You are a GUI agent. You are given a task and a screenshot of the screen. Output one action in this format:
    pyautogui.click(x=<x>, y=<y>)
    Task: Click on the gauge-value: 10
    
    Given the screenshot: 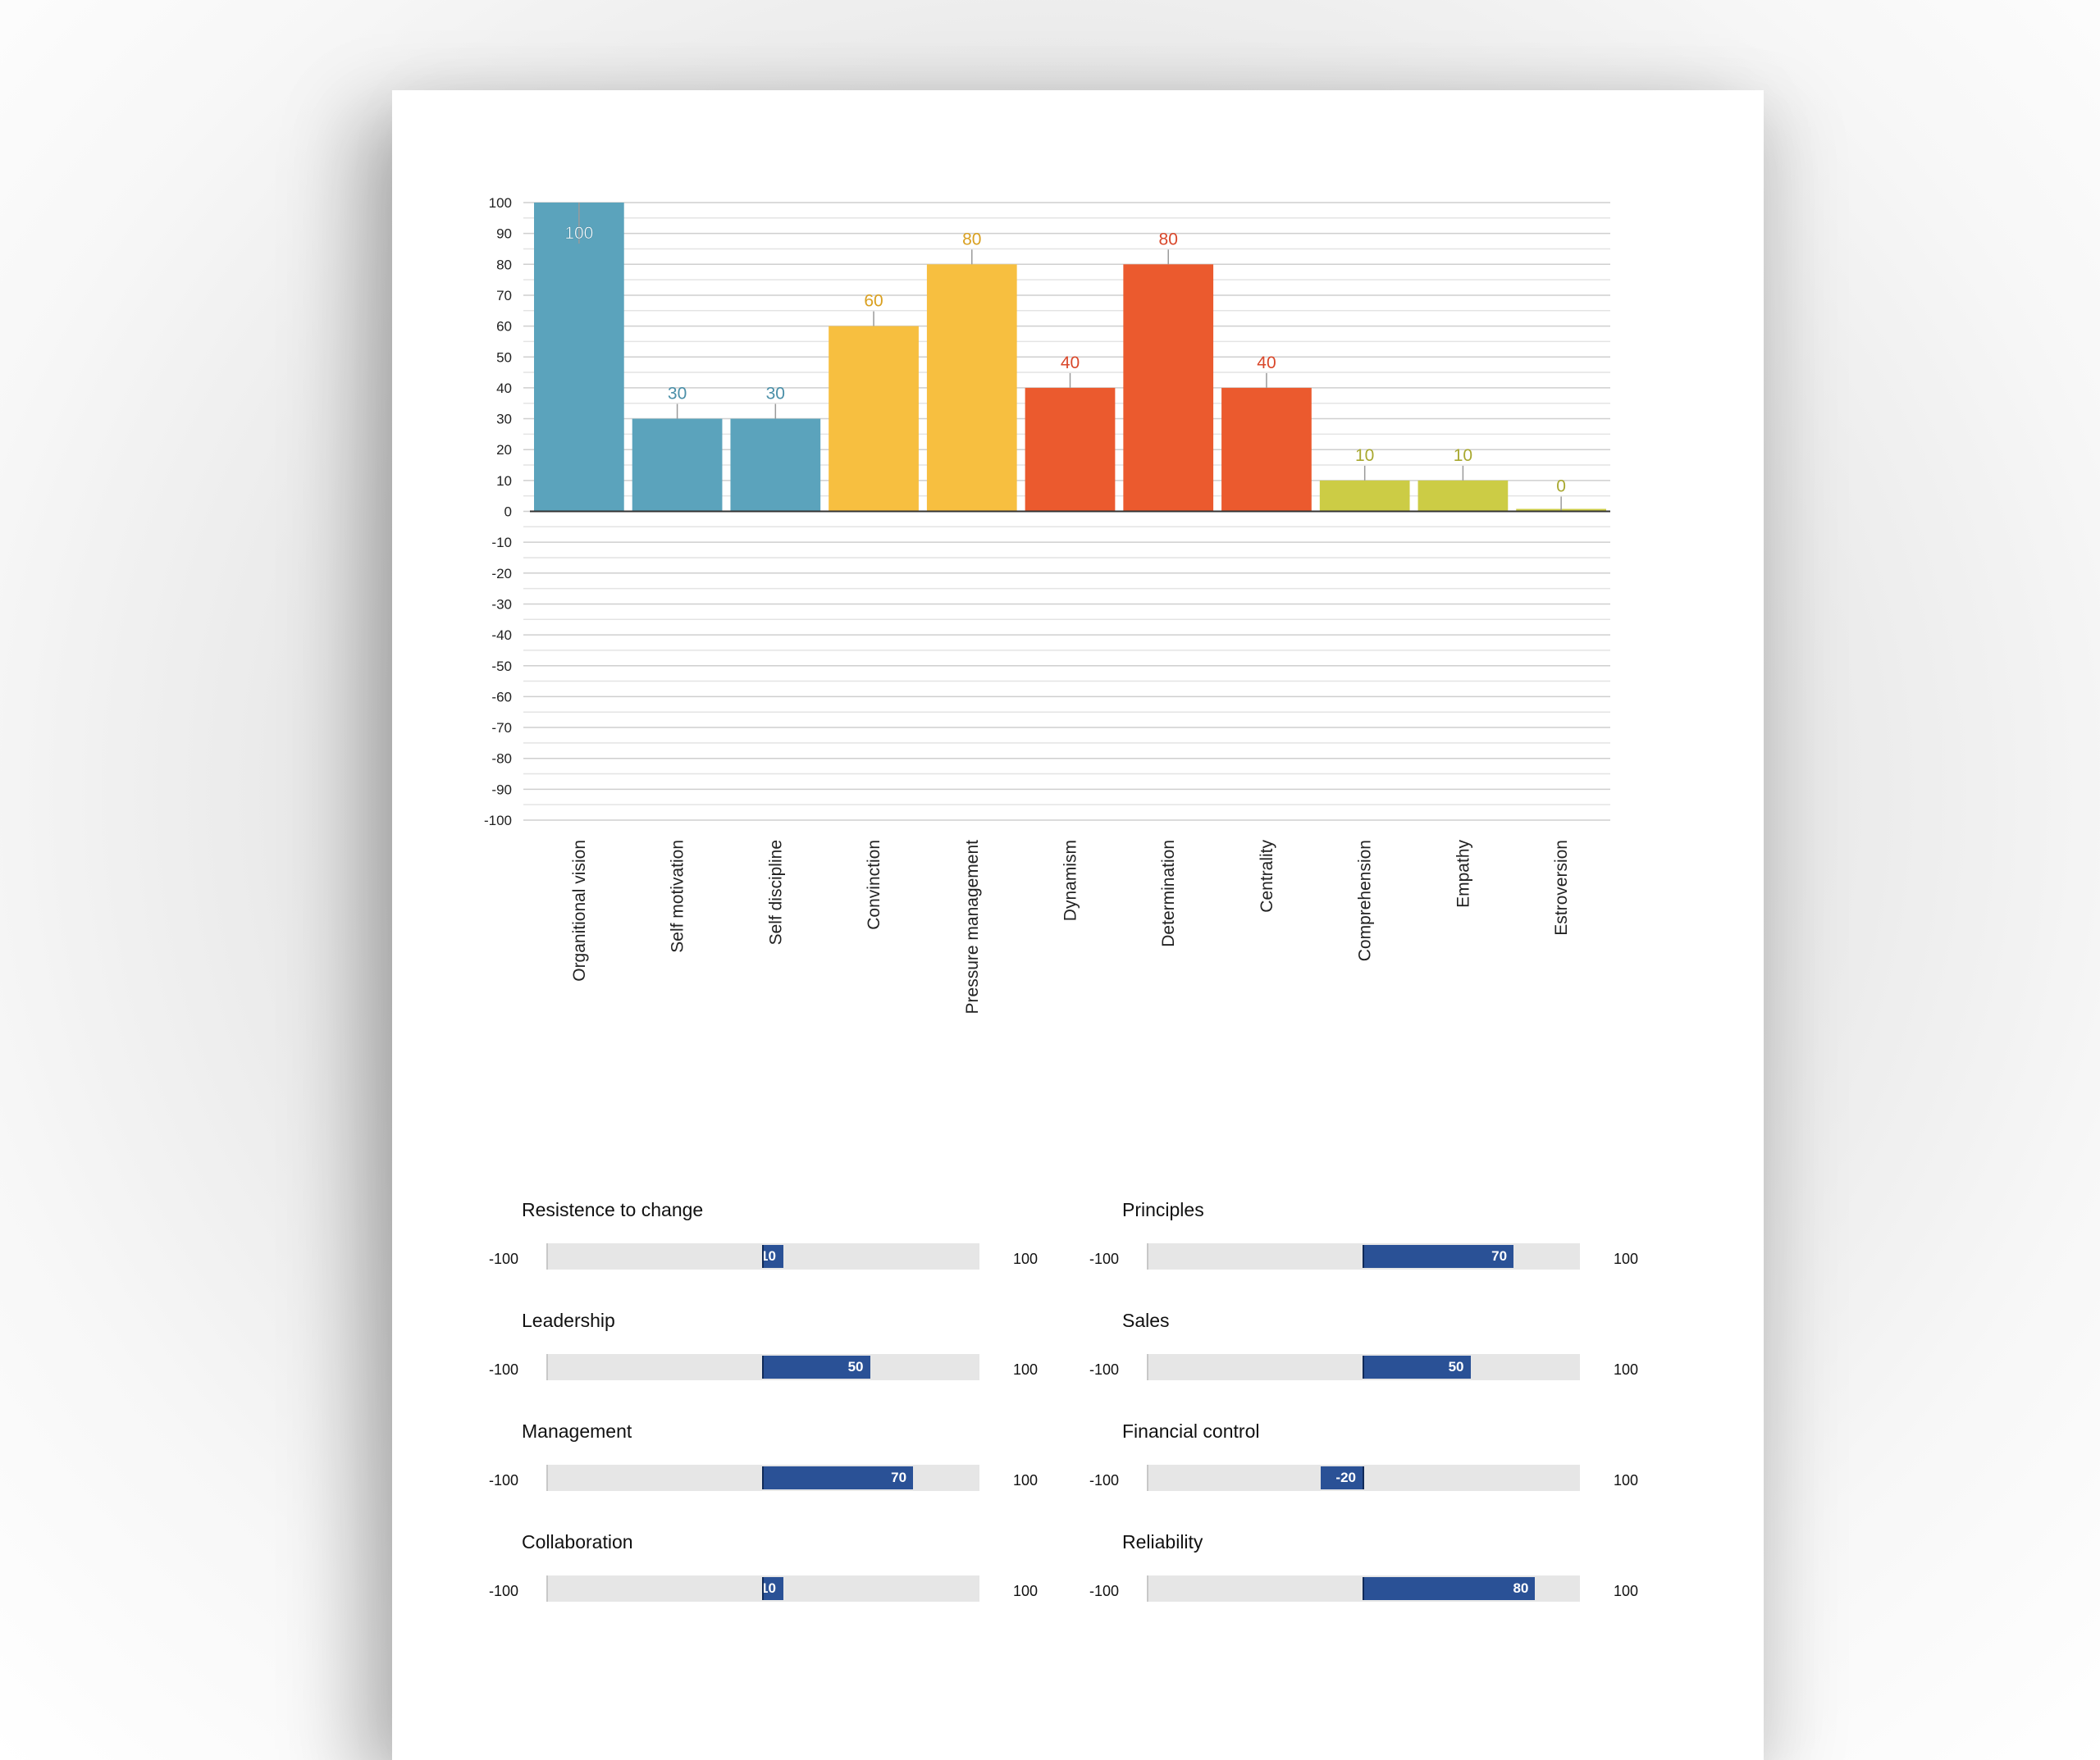 What is the action you would take?
    pyautogui.click(x=770, y=1256)
    